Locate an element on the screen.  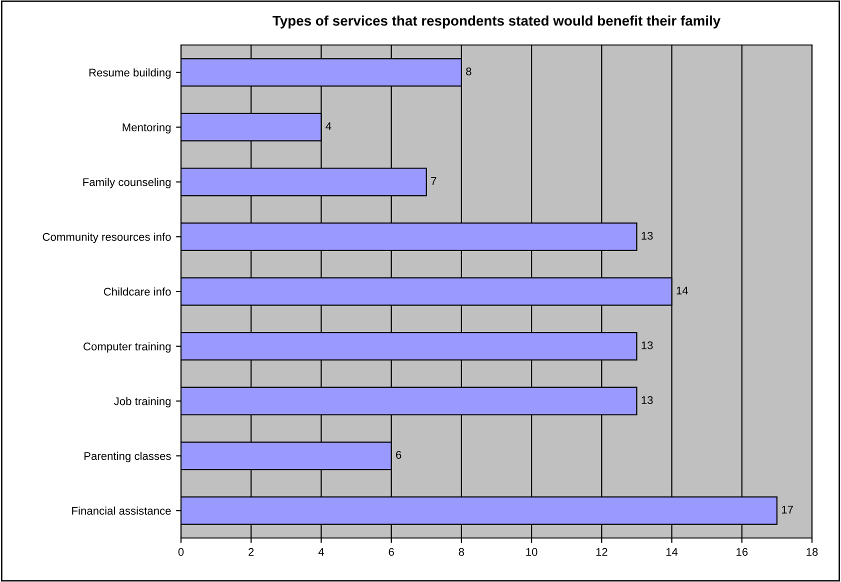
y-tick-label: Community resources info is located at coordinates (106, 238).